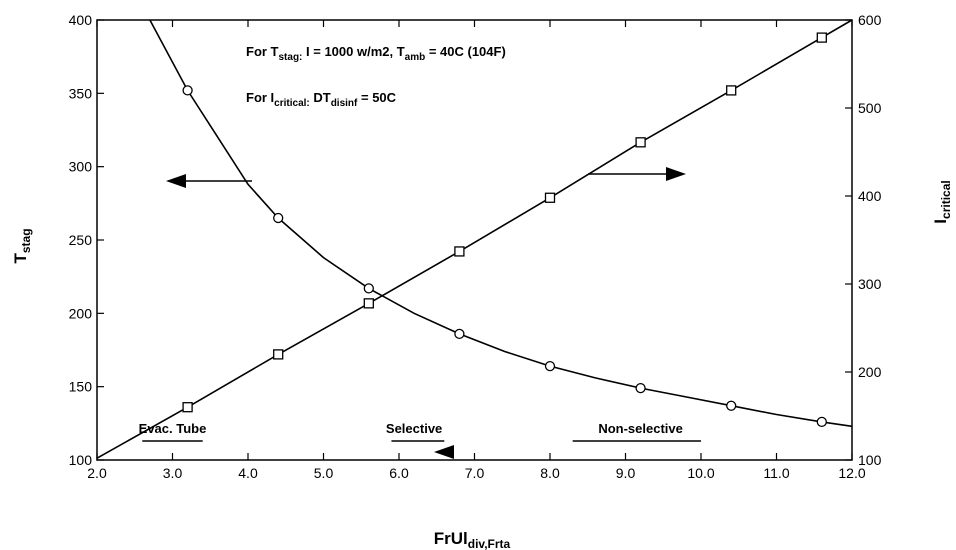  I want to click on range-label: Selective, so click(414, 428).